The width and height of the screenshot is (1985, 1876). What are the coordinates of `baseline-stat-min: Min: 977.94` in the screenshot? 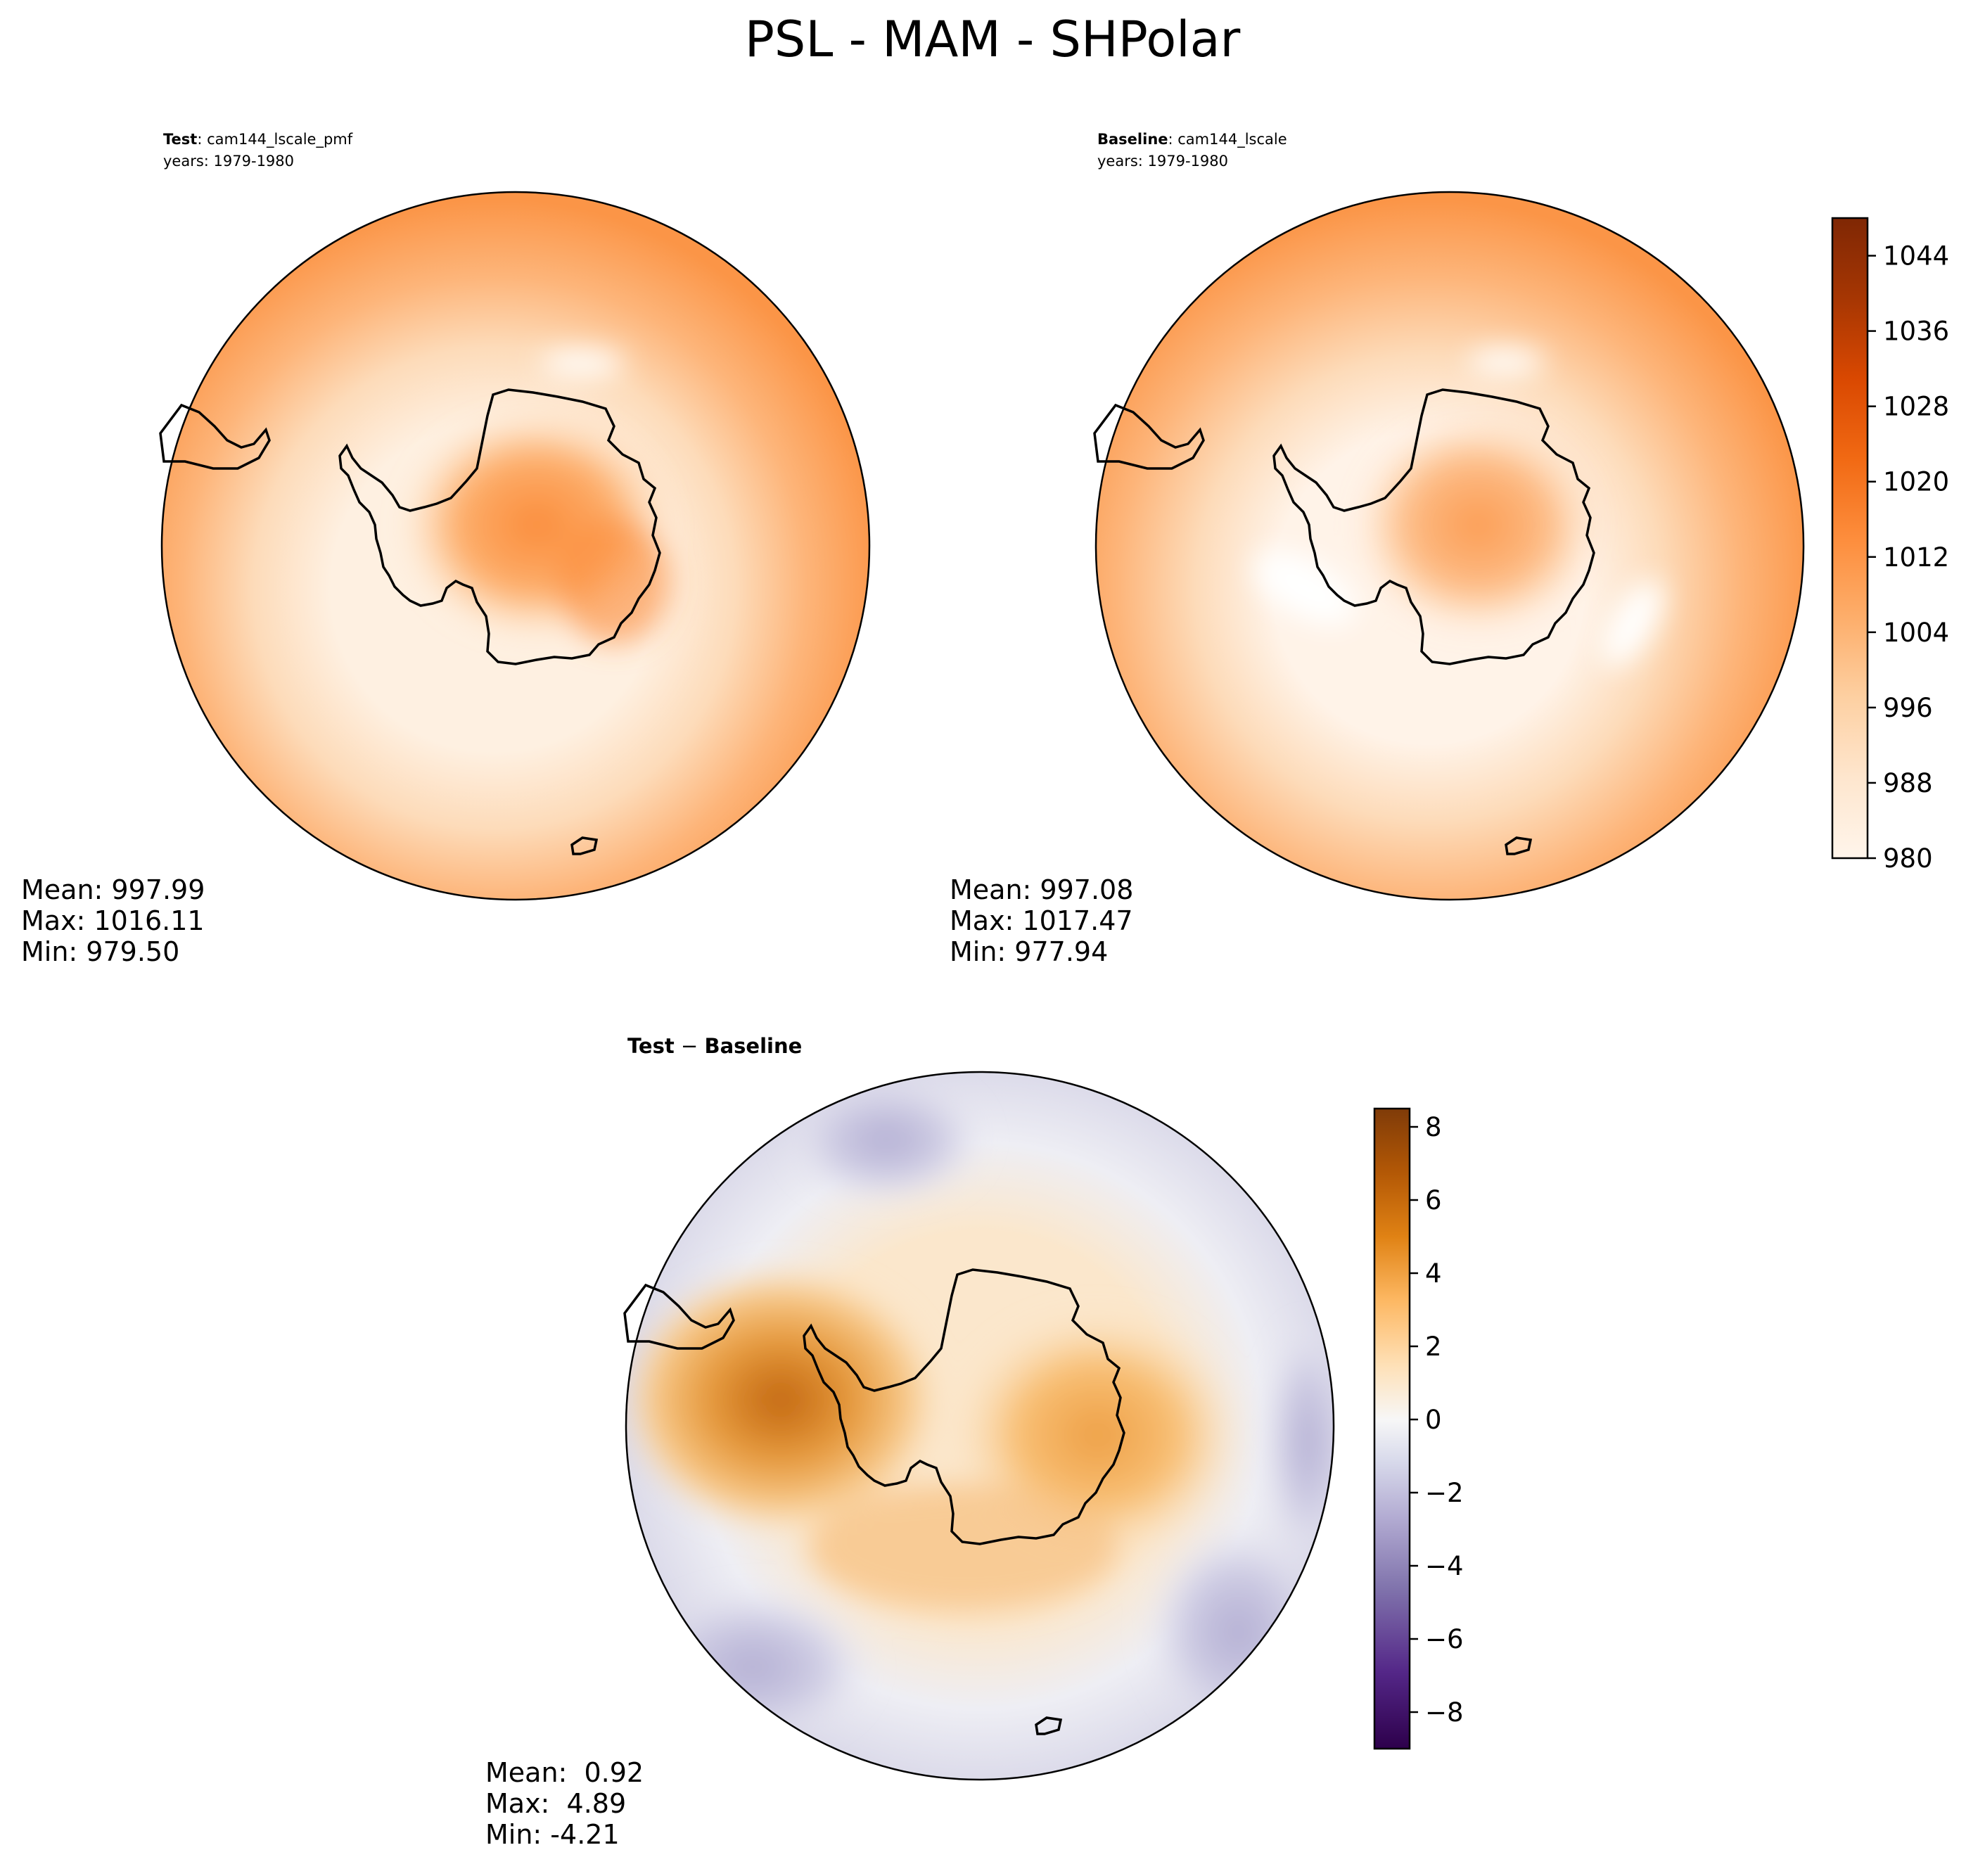 It's located at (1029, 951).